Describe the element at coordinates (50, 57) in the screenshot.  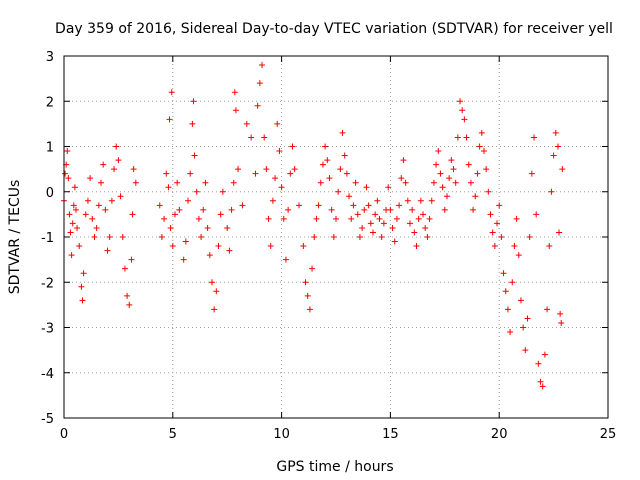
I see `y-tick-label: 3` at that location.